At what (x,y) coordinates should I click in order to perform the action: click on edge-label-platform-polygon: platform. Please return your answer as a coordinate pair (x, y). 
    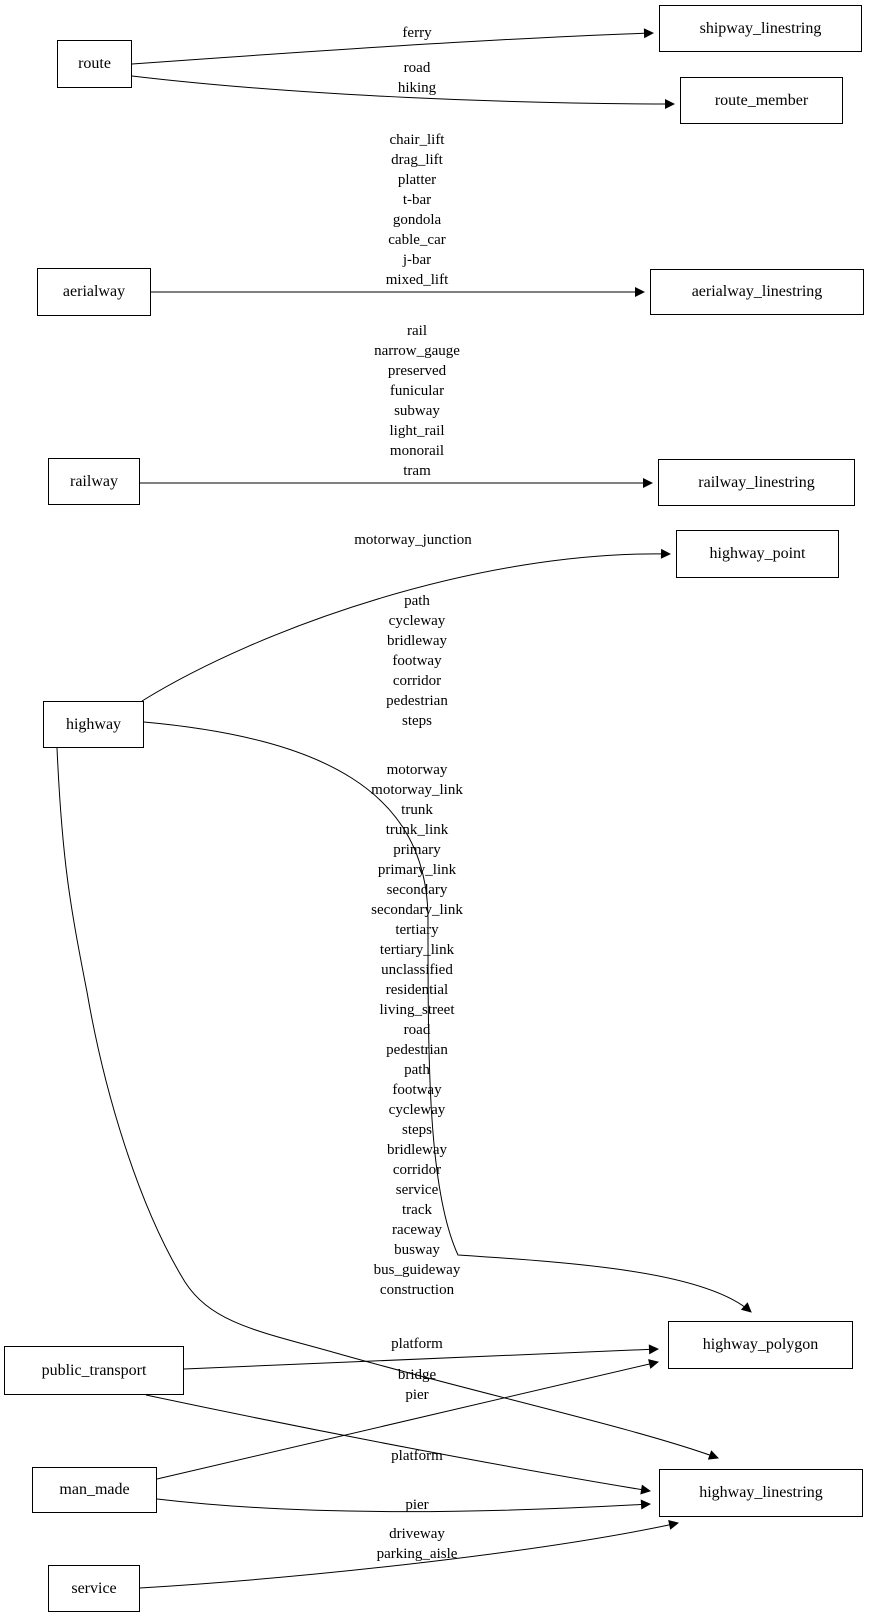
    Looking at the image, I should click on (417, 1344).